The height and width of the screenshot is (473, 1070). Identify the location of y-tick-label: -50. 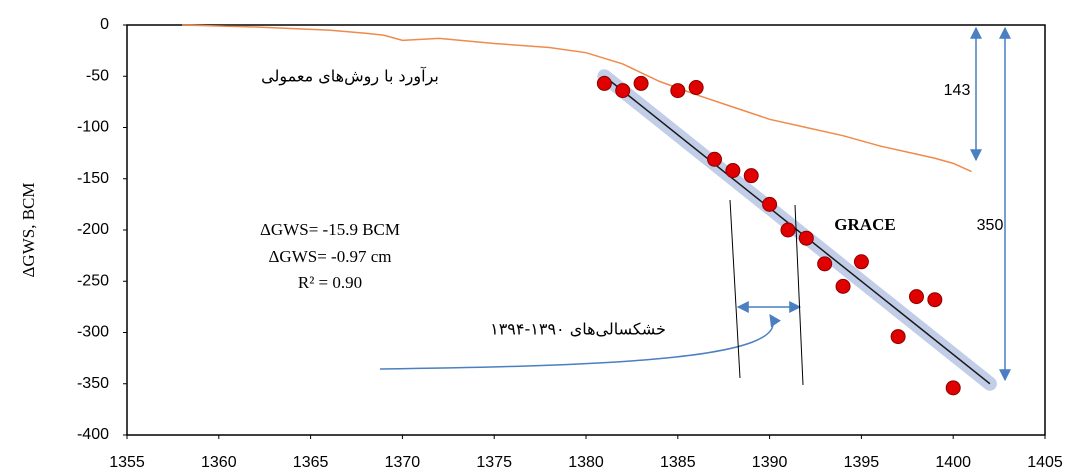
(97, 75).